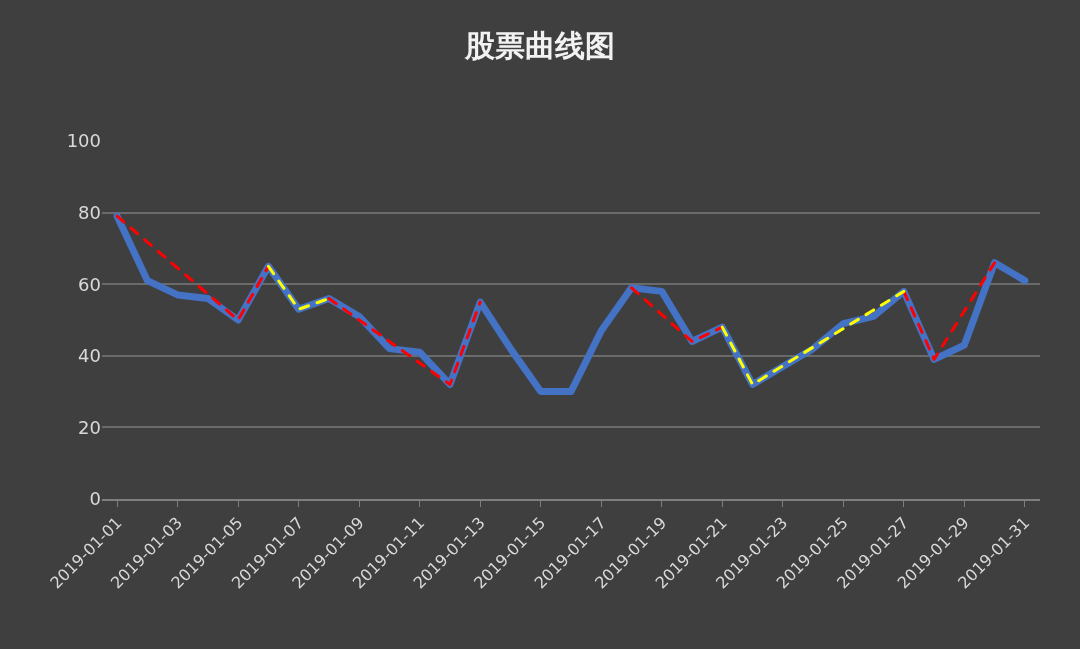  Describe the element at coordinates (539, 45) in the screenshot. I see `chart-title: 股票曲线图` at that location.